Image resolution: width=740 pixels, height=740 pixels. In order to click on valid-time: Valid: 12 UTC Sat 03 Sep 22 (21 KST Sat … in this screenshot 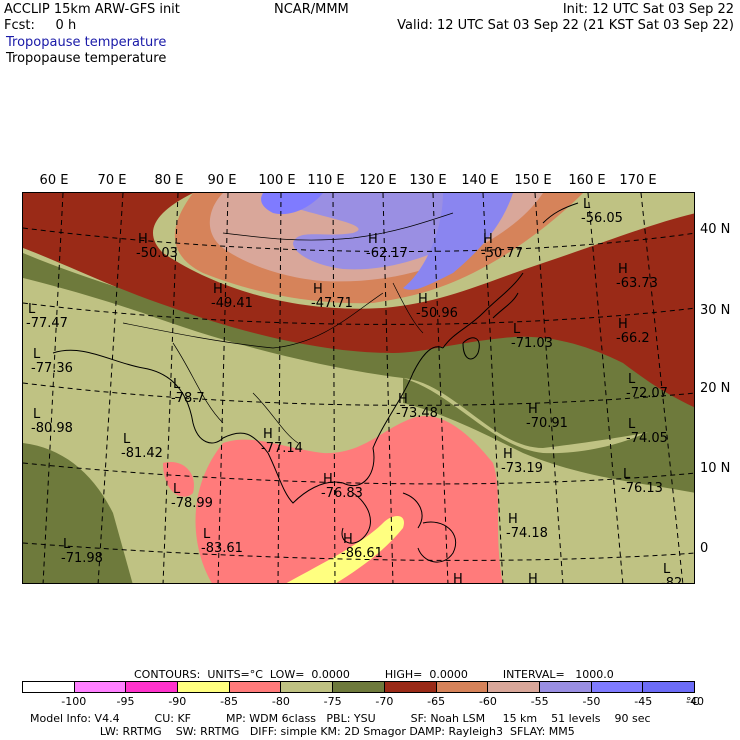, I will do `click(565, 25)`.